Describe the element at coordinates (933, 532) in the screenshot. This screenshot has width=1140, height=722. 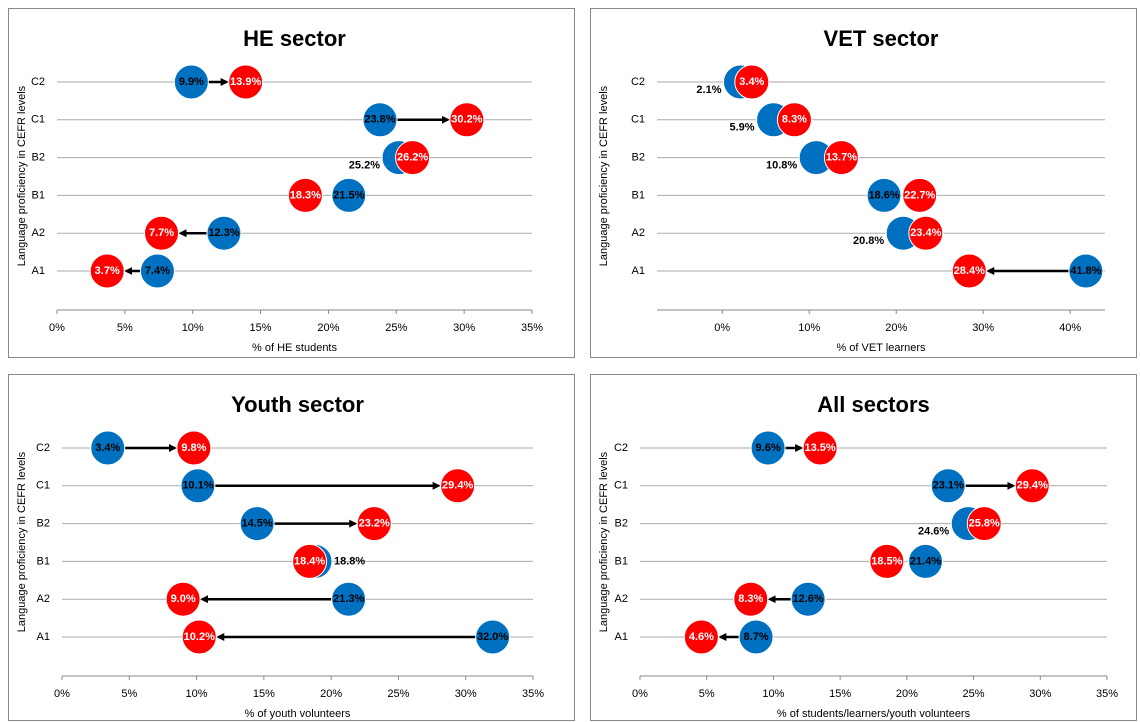
I see `data-label: 24.6%` at that location.